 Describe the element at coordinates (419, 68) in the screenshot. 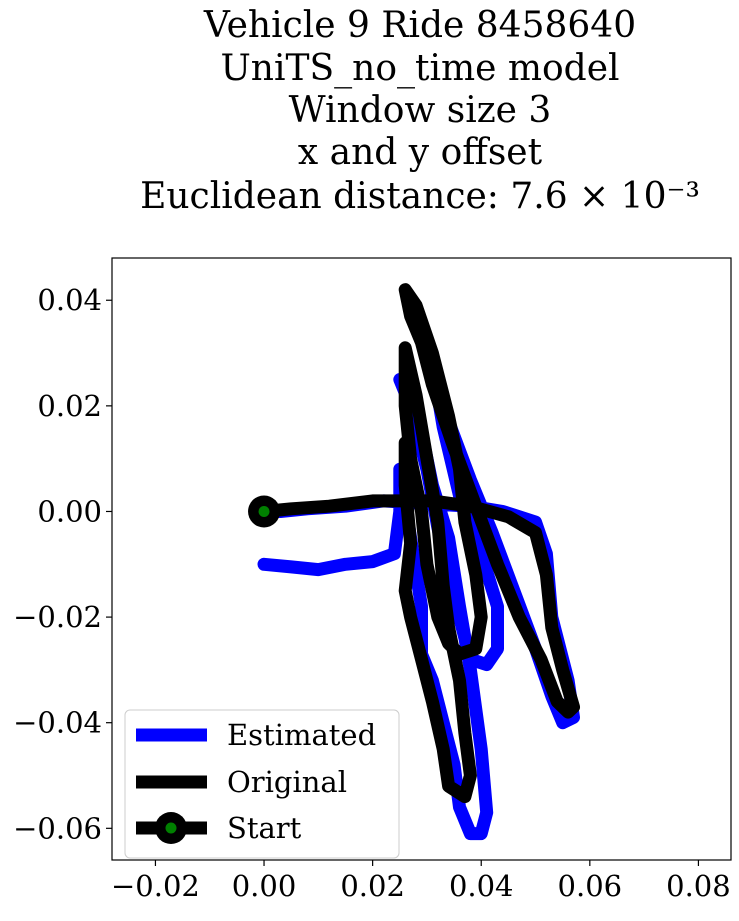

I see `title-line-2: UniTS_no_time model` at that location.